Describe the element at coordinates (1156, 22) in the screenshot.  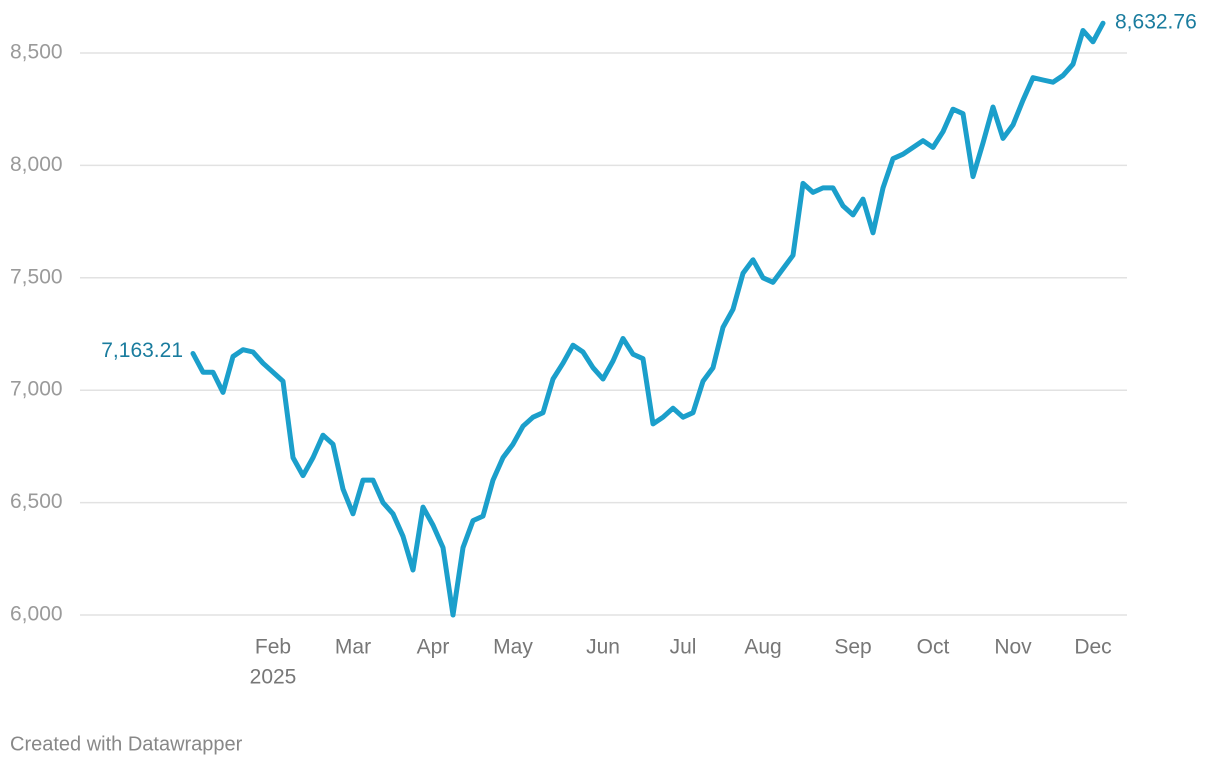
I see `value-label: 8,632.76` at that location.